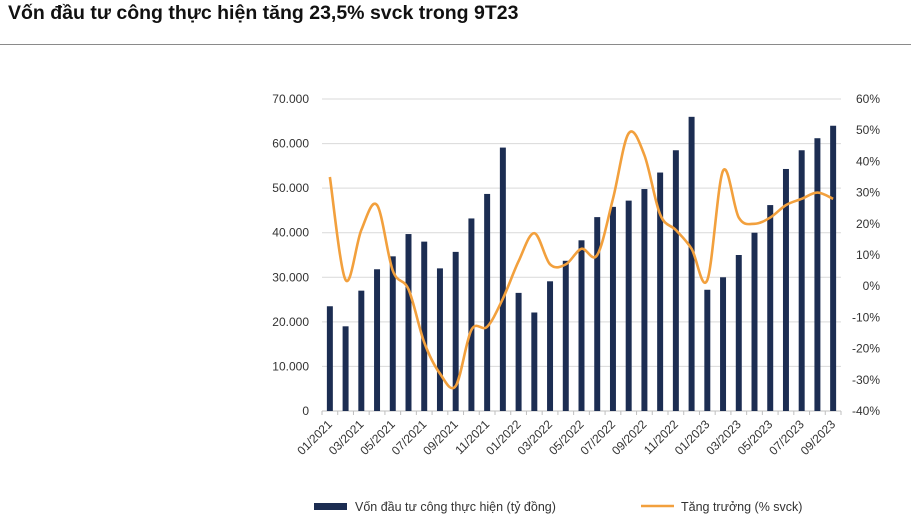  Describe the element at coordinates (872, 286) in the screenshot. I see `right-axis-tick-label: 0%` at that location.